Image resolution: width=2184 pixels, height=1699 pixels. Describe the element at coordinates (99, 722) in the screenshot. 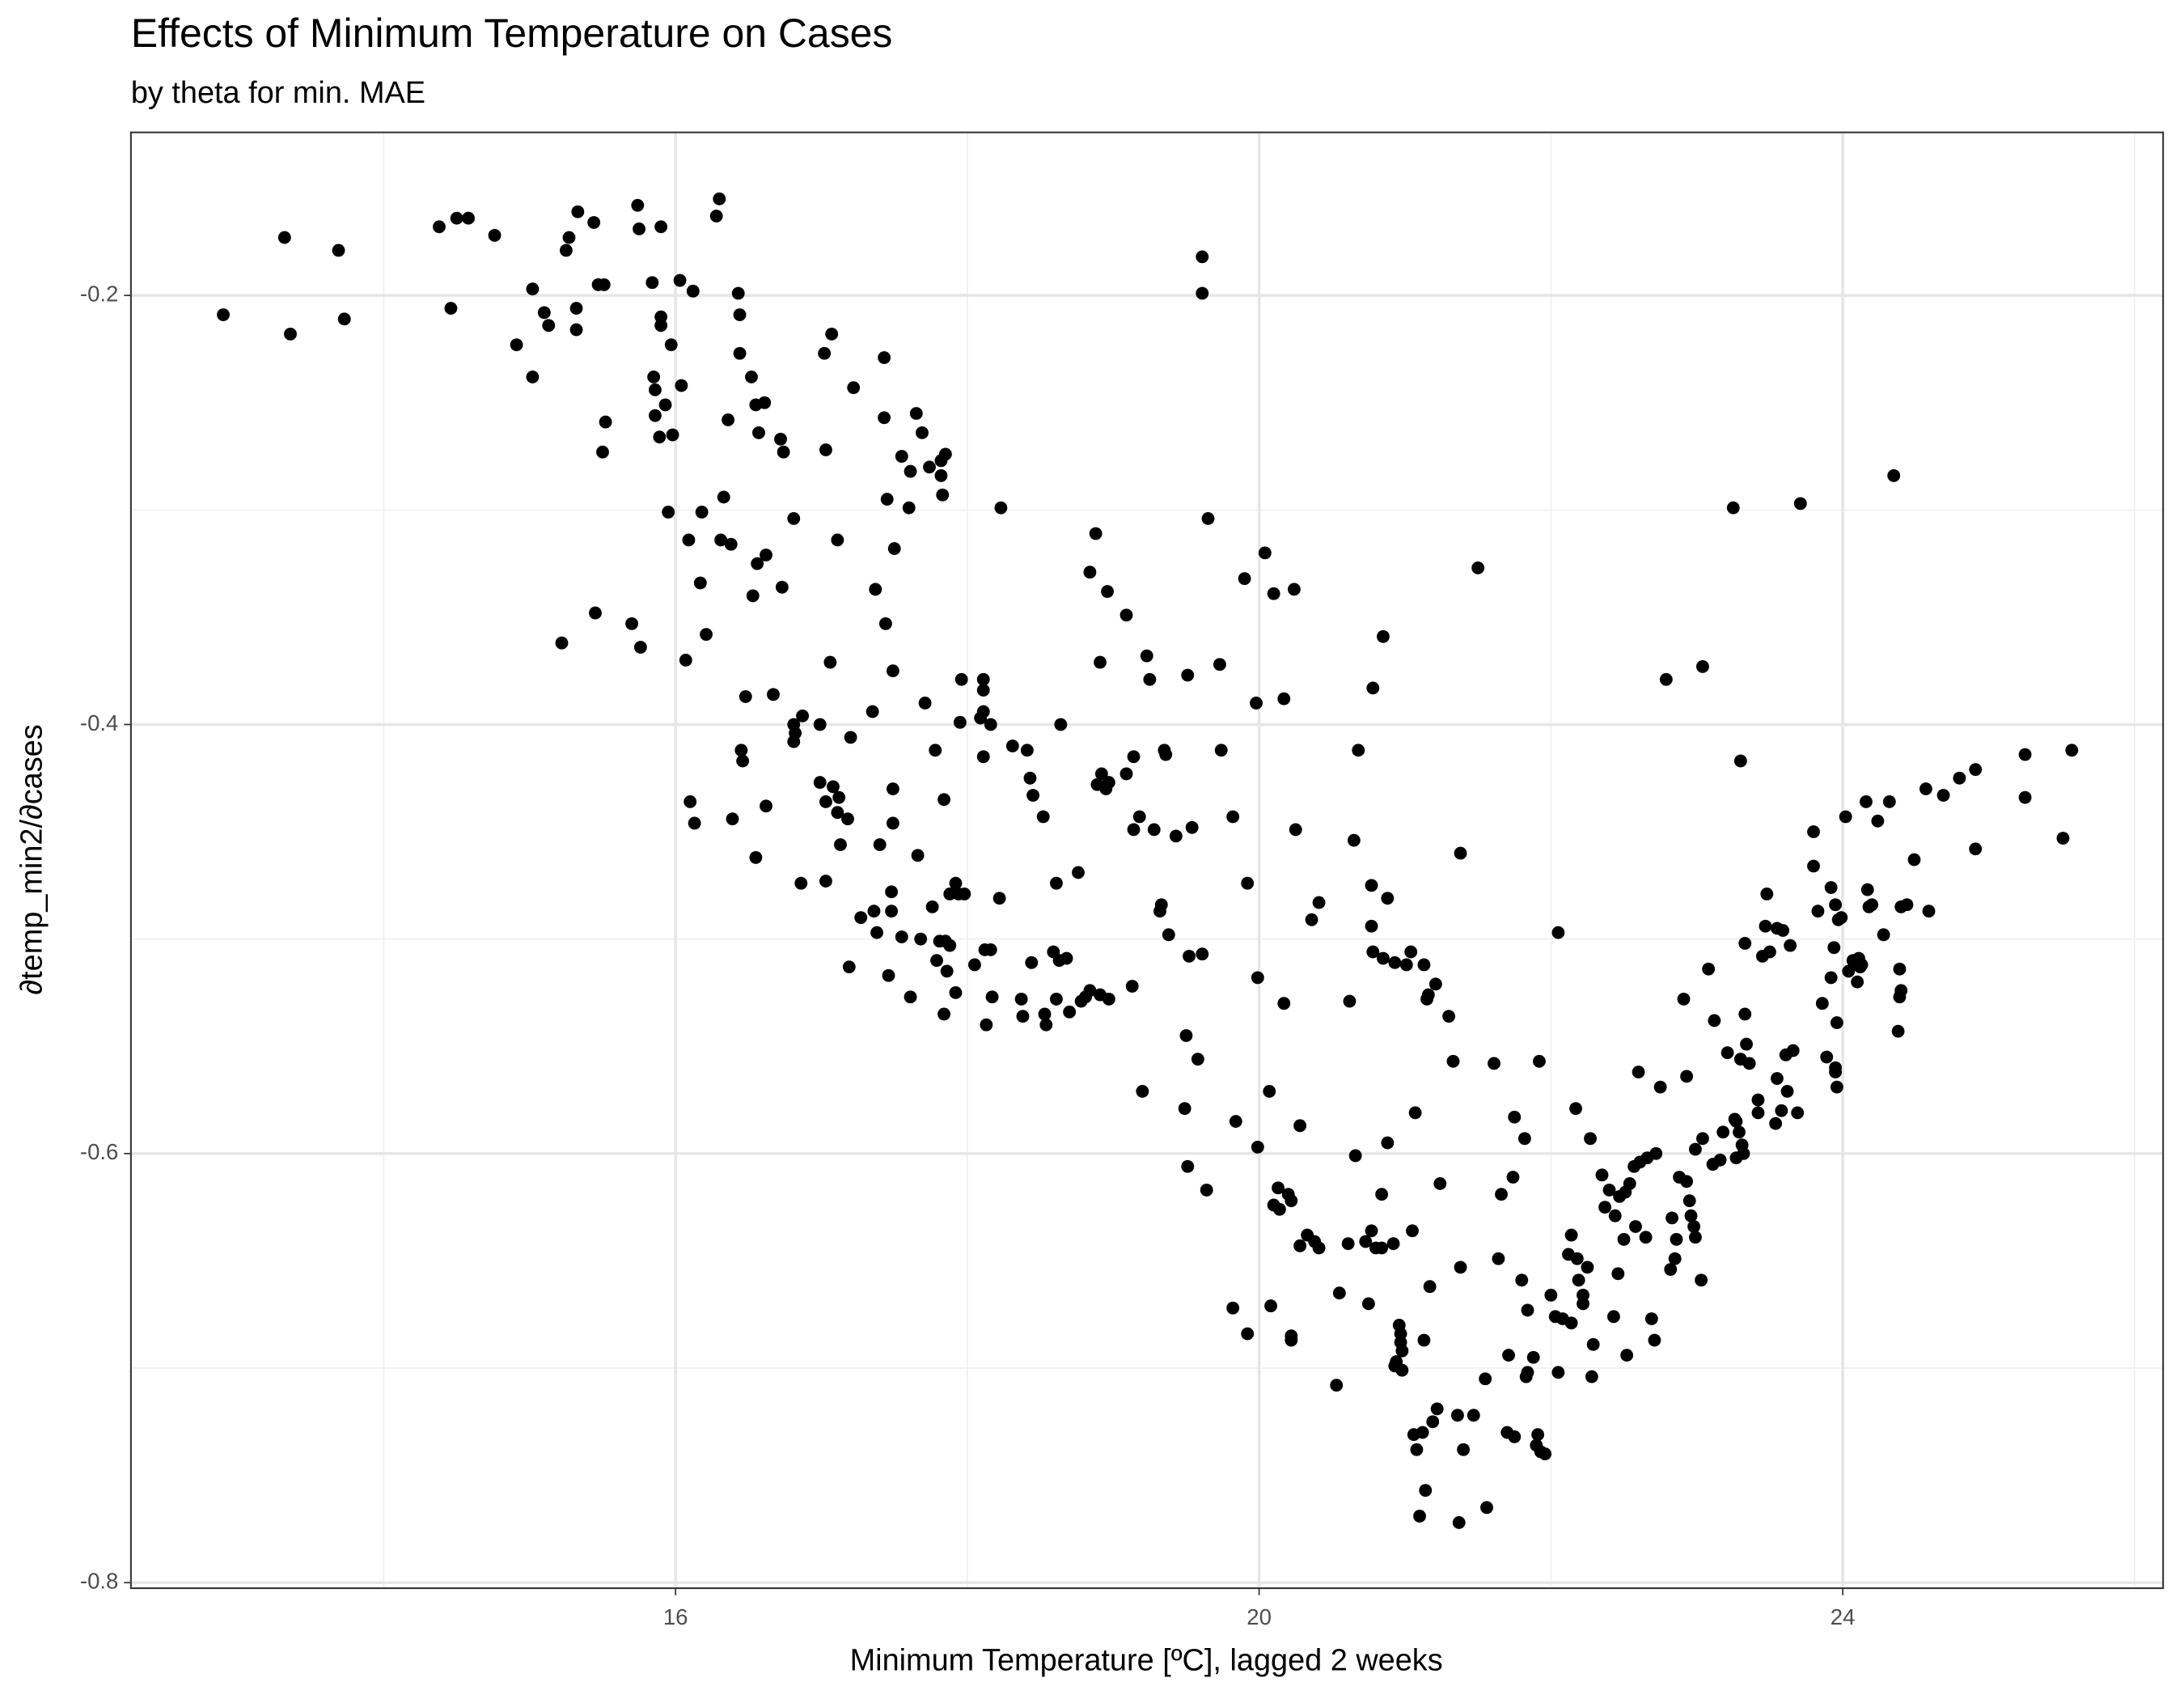

I see `y-tick-label: -0.4` at that location.